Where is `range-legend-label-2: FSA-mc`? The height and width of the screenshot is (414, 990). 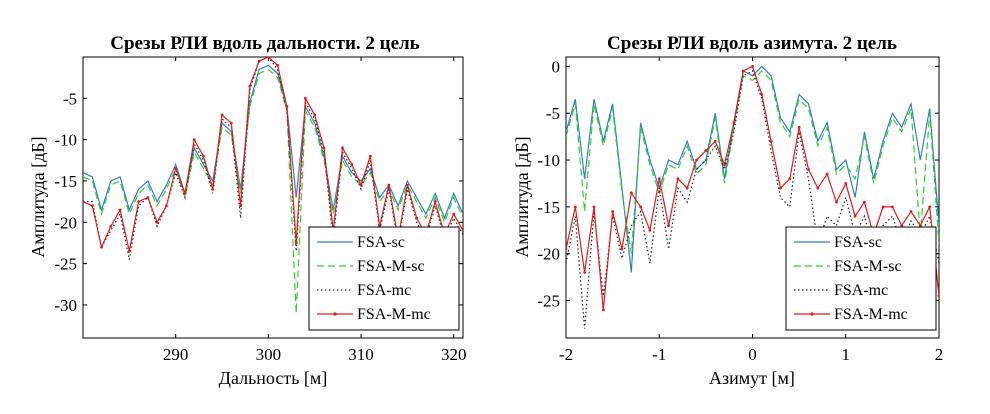 range-legend-label-2: FSA-mc is located at coordinates (384, 290).